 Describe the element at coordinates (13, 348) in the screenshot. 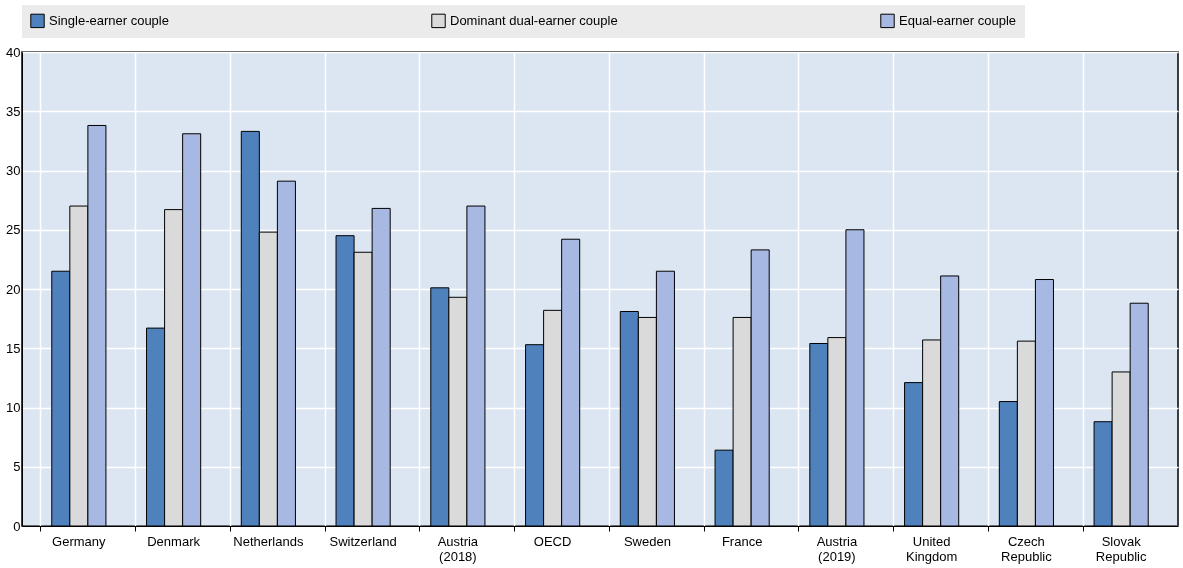

I see `y-tick-label: 15` at that location.